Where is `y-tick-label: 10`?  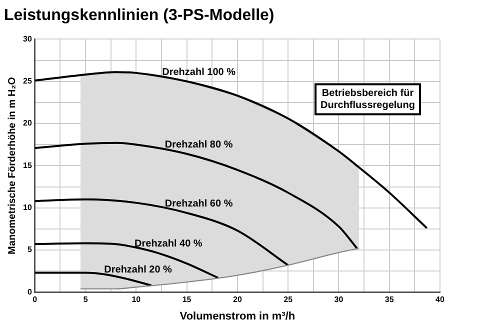 y-tick-label: 10 is located at coordinates (27, 207).